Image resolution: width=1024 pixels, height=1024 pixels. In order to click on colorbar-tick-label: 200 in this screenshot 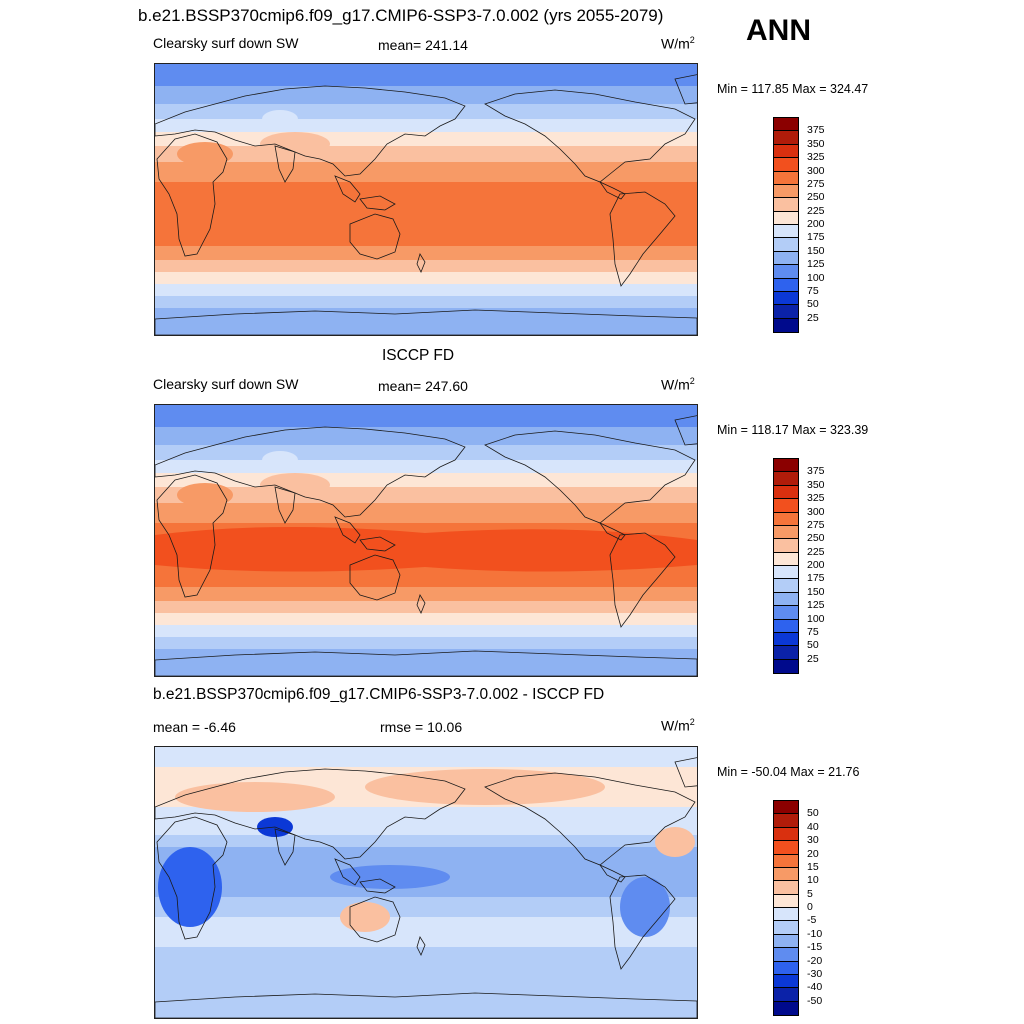, I will do `click(816, 565)`.